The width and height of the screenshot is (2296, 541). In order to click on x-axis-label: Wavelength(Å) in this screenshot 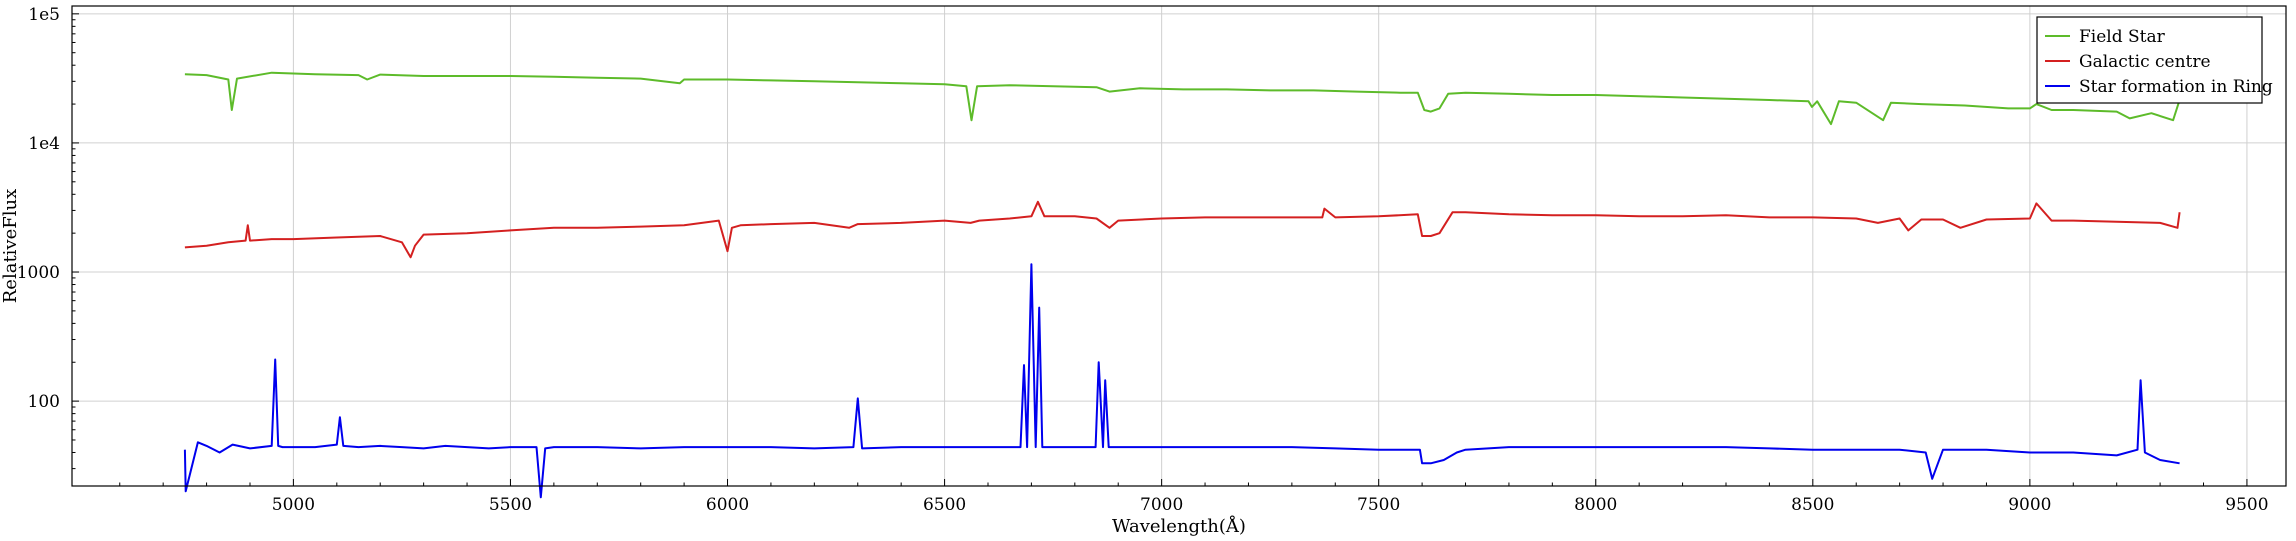, I will do `click(1179, 526)`.